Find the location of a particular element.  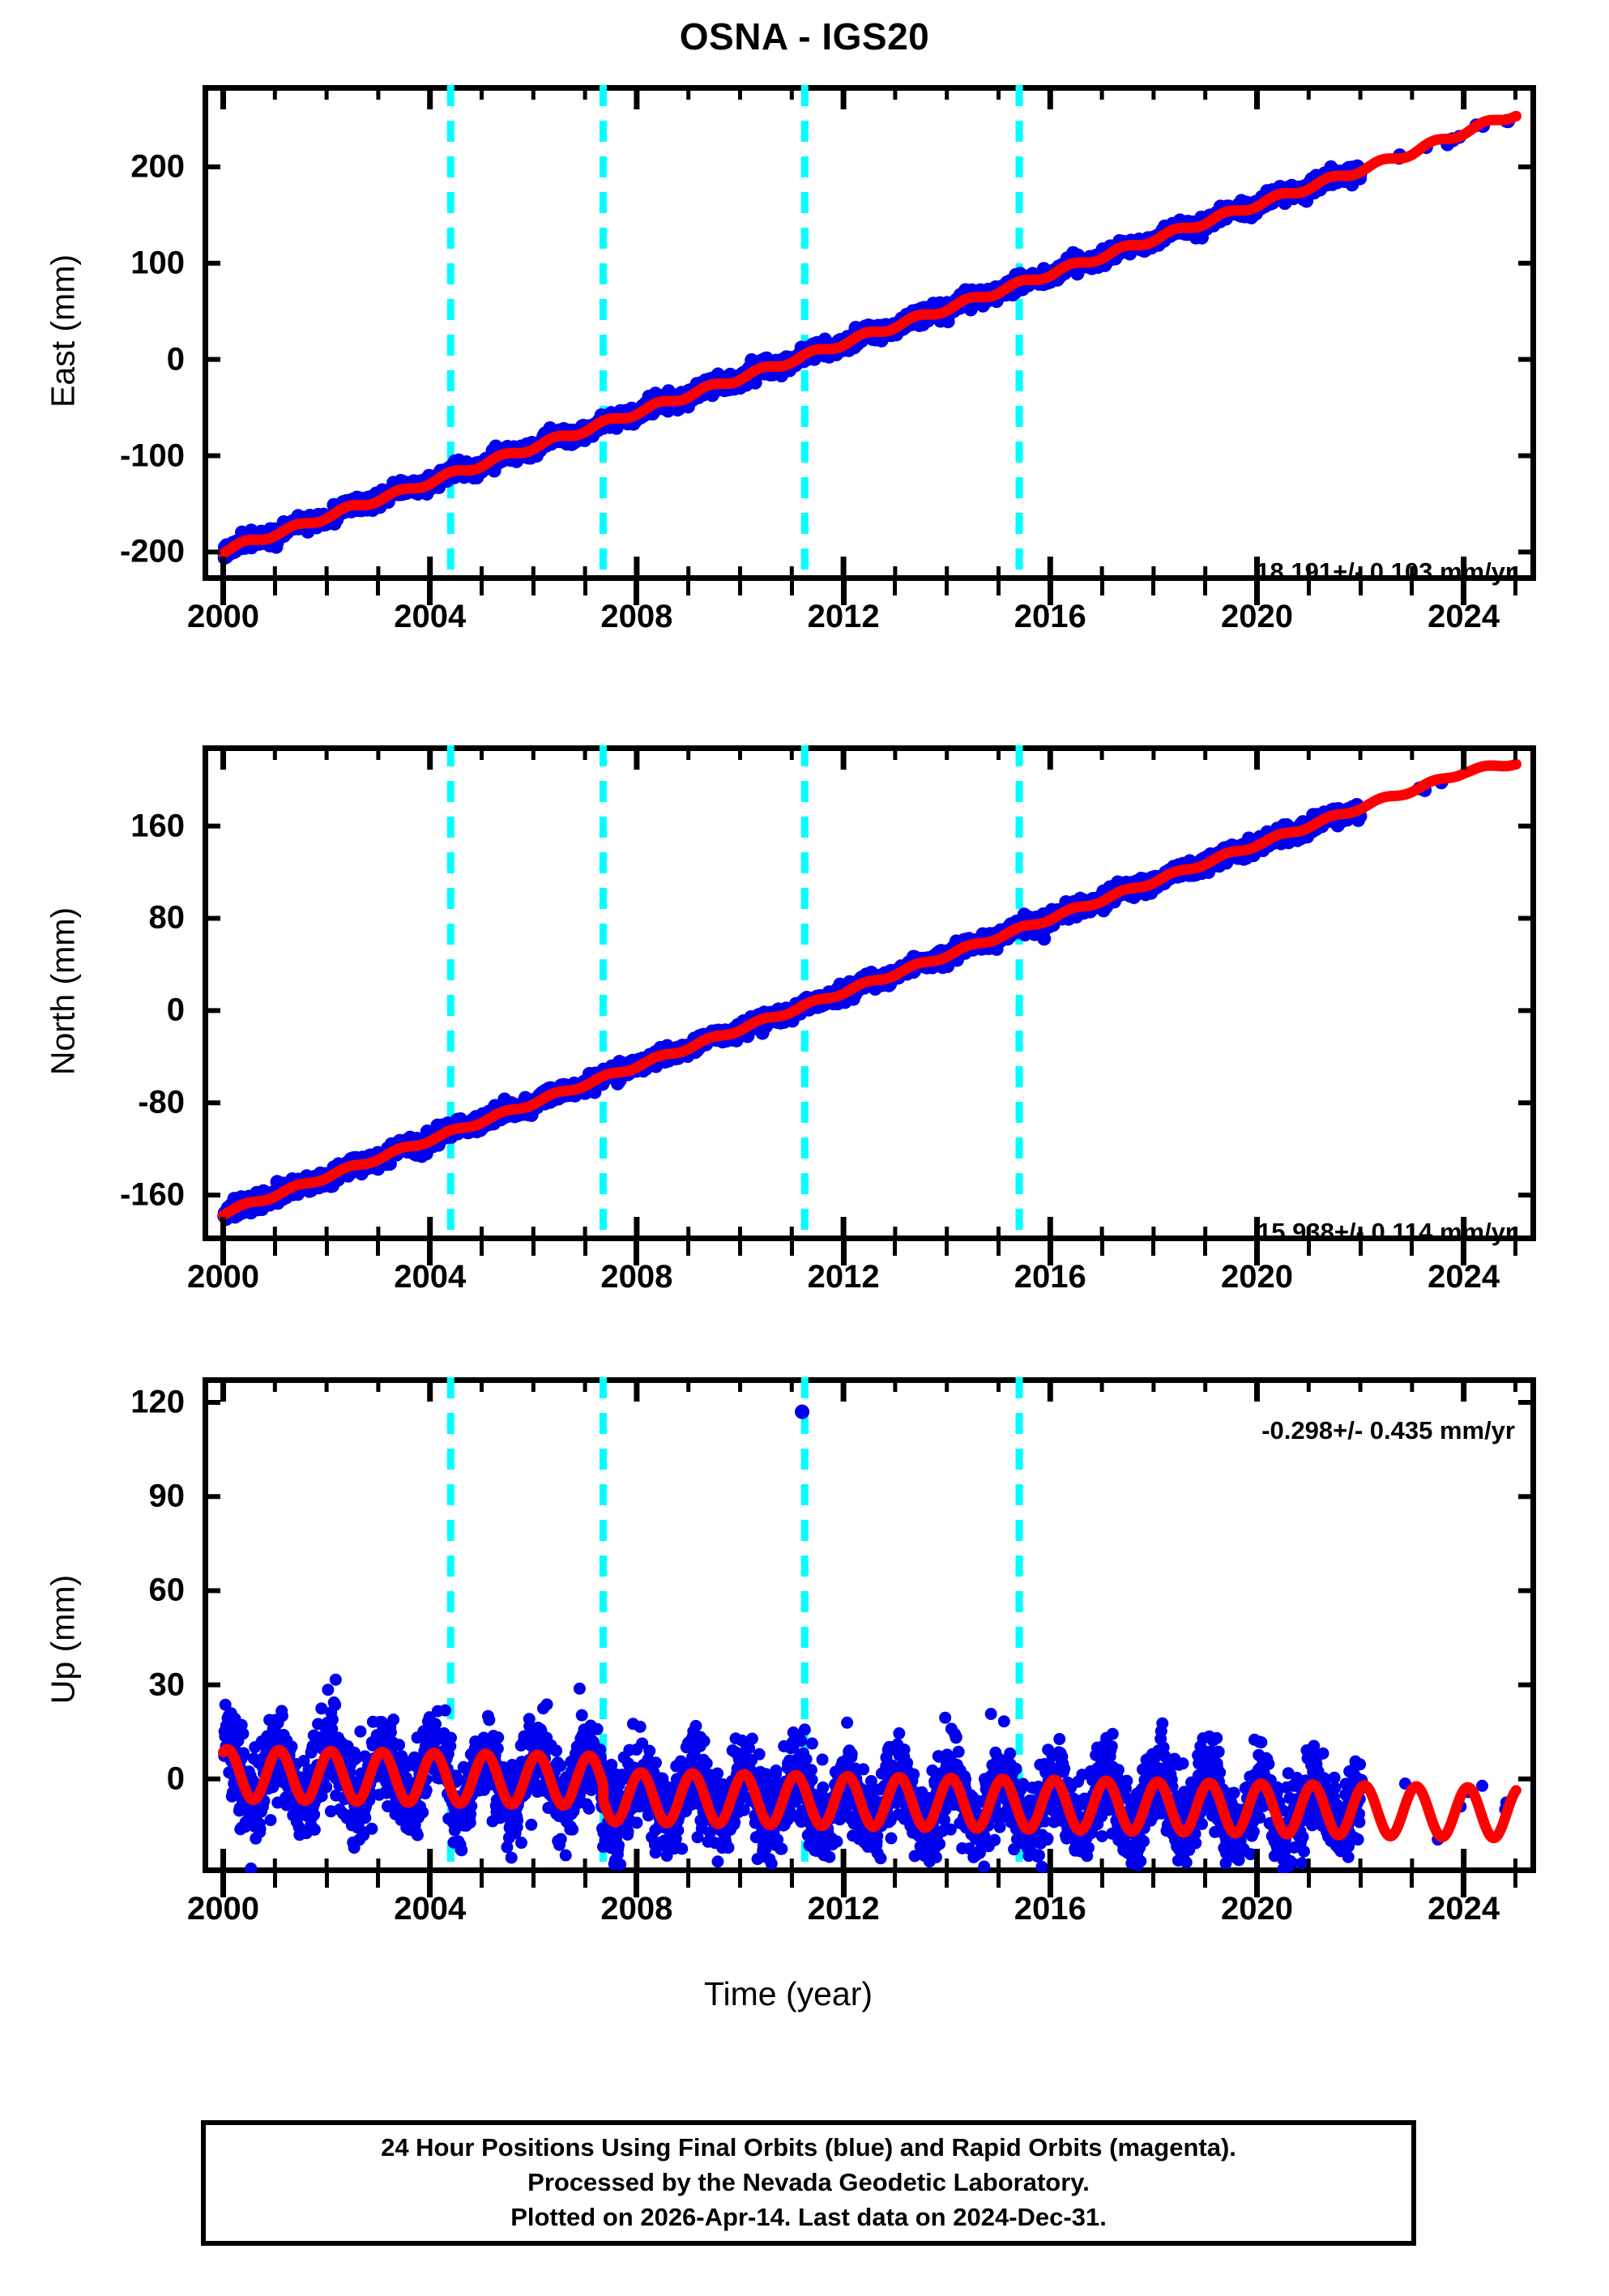

ytick-label: 200 is located at coordinates (157, 167).